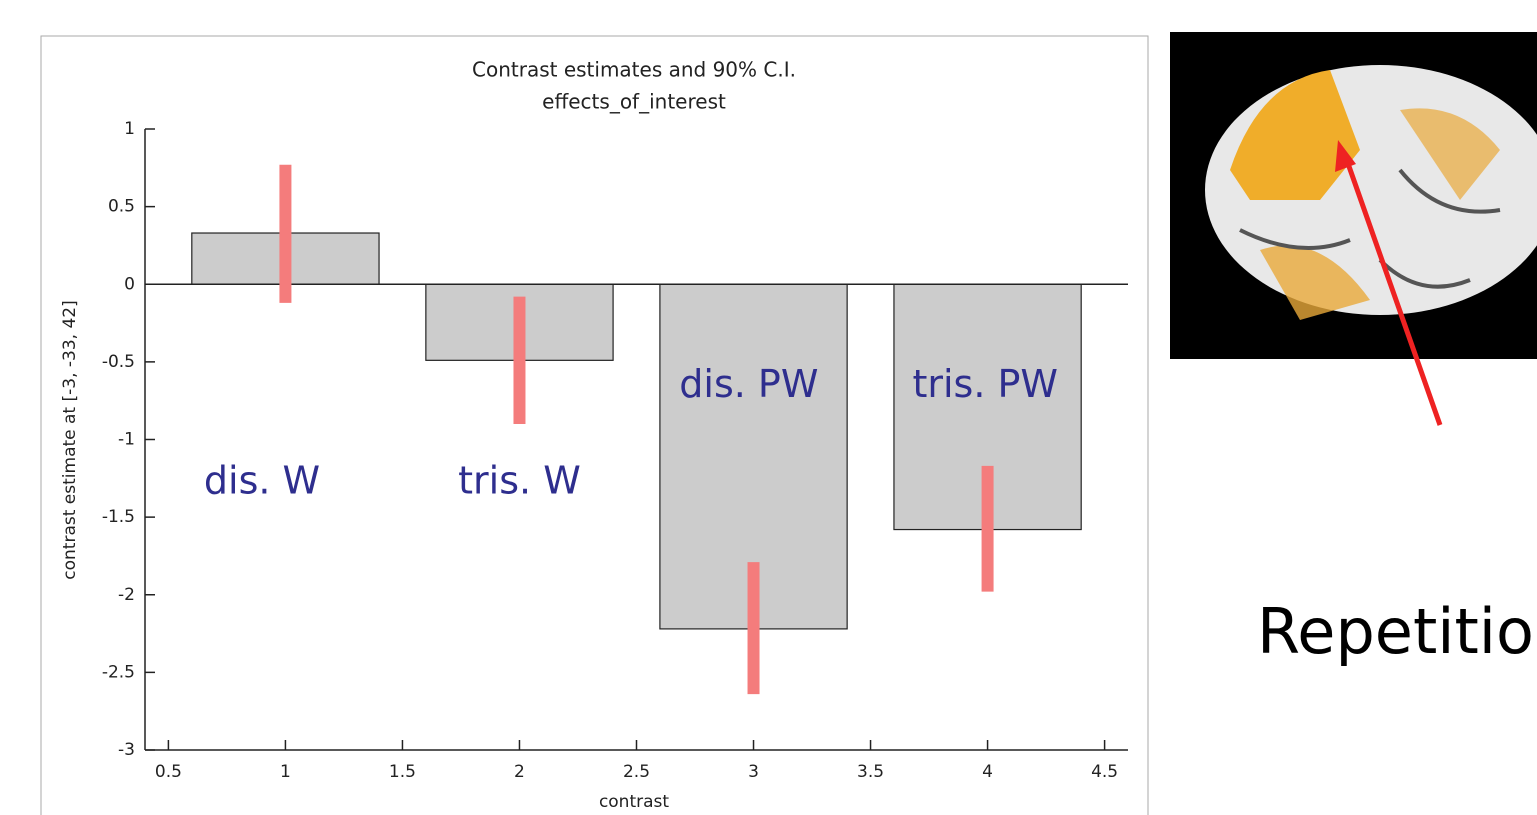 This screenshot has height=815, width=1537. I want to click on annotation: dis. W, so click(262, 480).